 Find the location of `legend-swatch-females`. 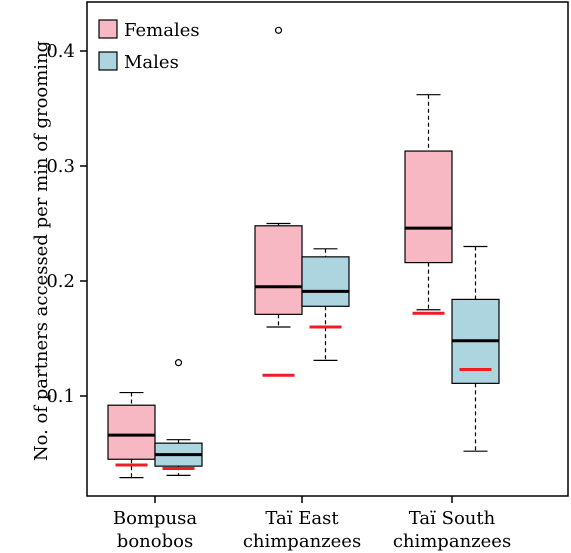

legend-swatch-females is located at coordinates (108, 29).